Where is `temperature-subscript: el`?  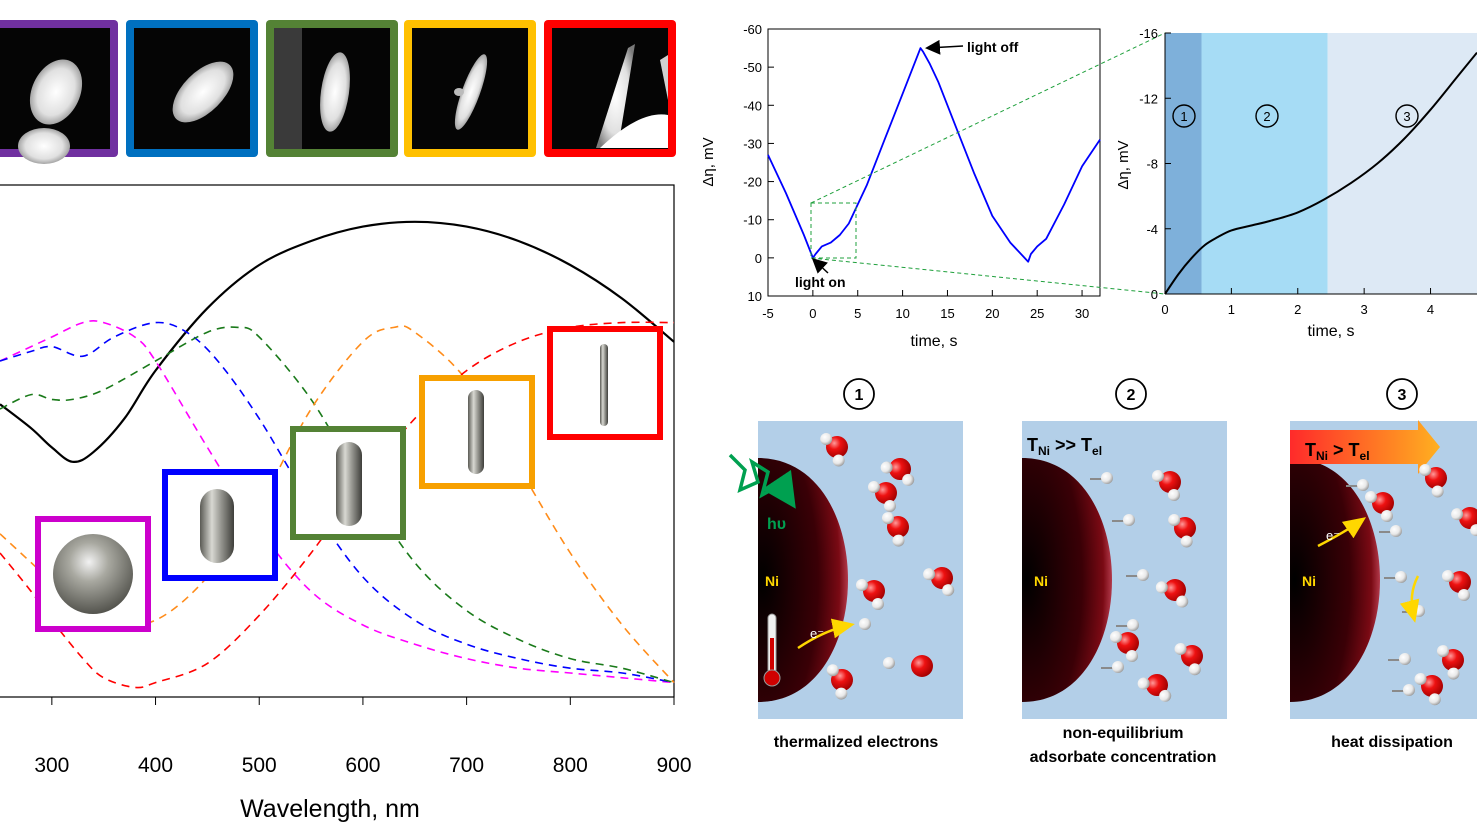 temperature-subscript: el is located at coordinates (1365, 456).